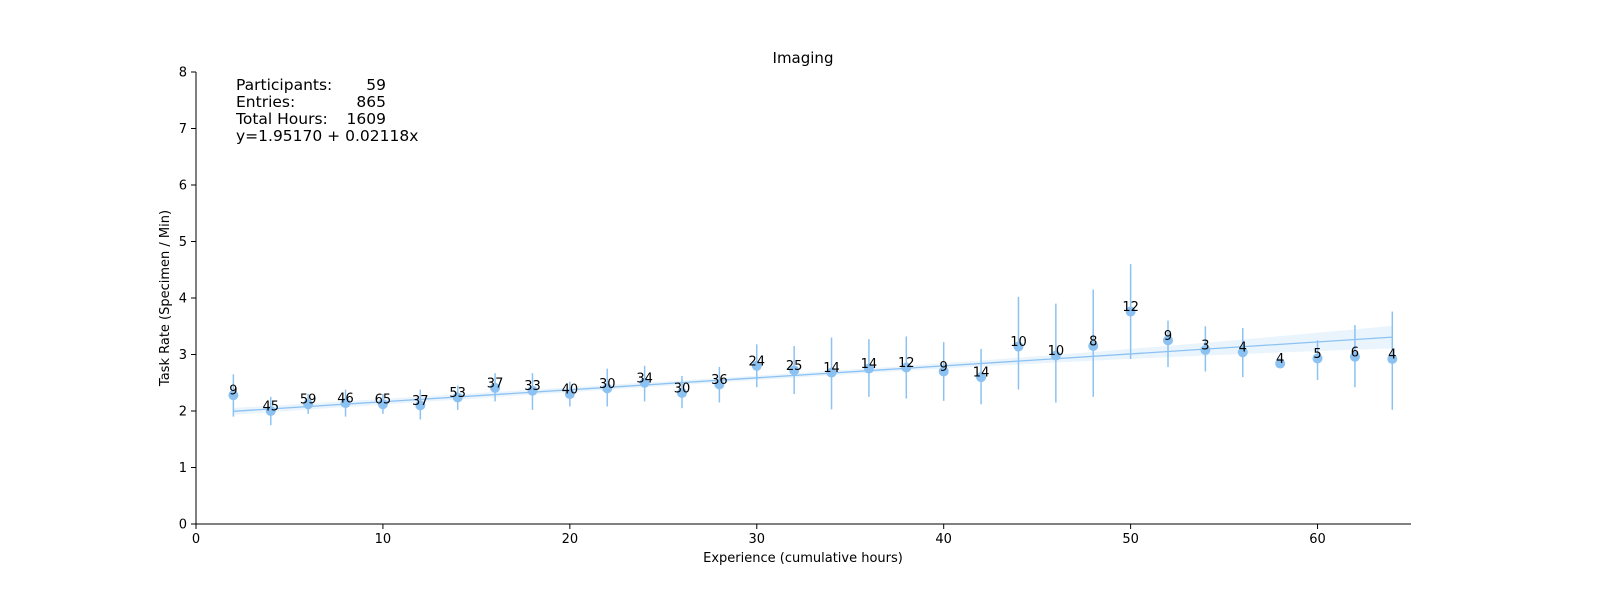 The height and width of the screenshot is (600, 1600). Describe the element at coordinates (371, 102) in the screenshot. I see `stats-entries-value: 865` at that location.